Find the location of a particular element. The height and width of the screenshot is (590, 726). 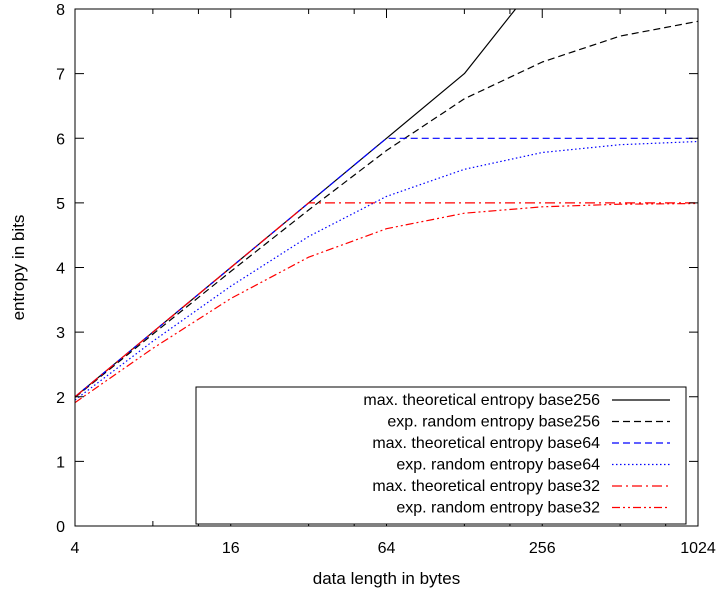

legend-label-1: exp. random entropy base256 is located at coordinates (493, 422).